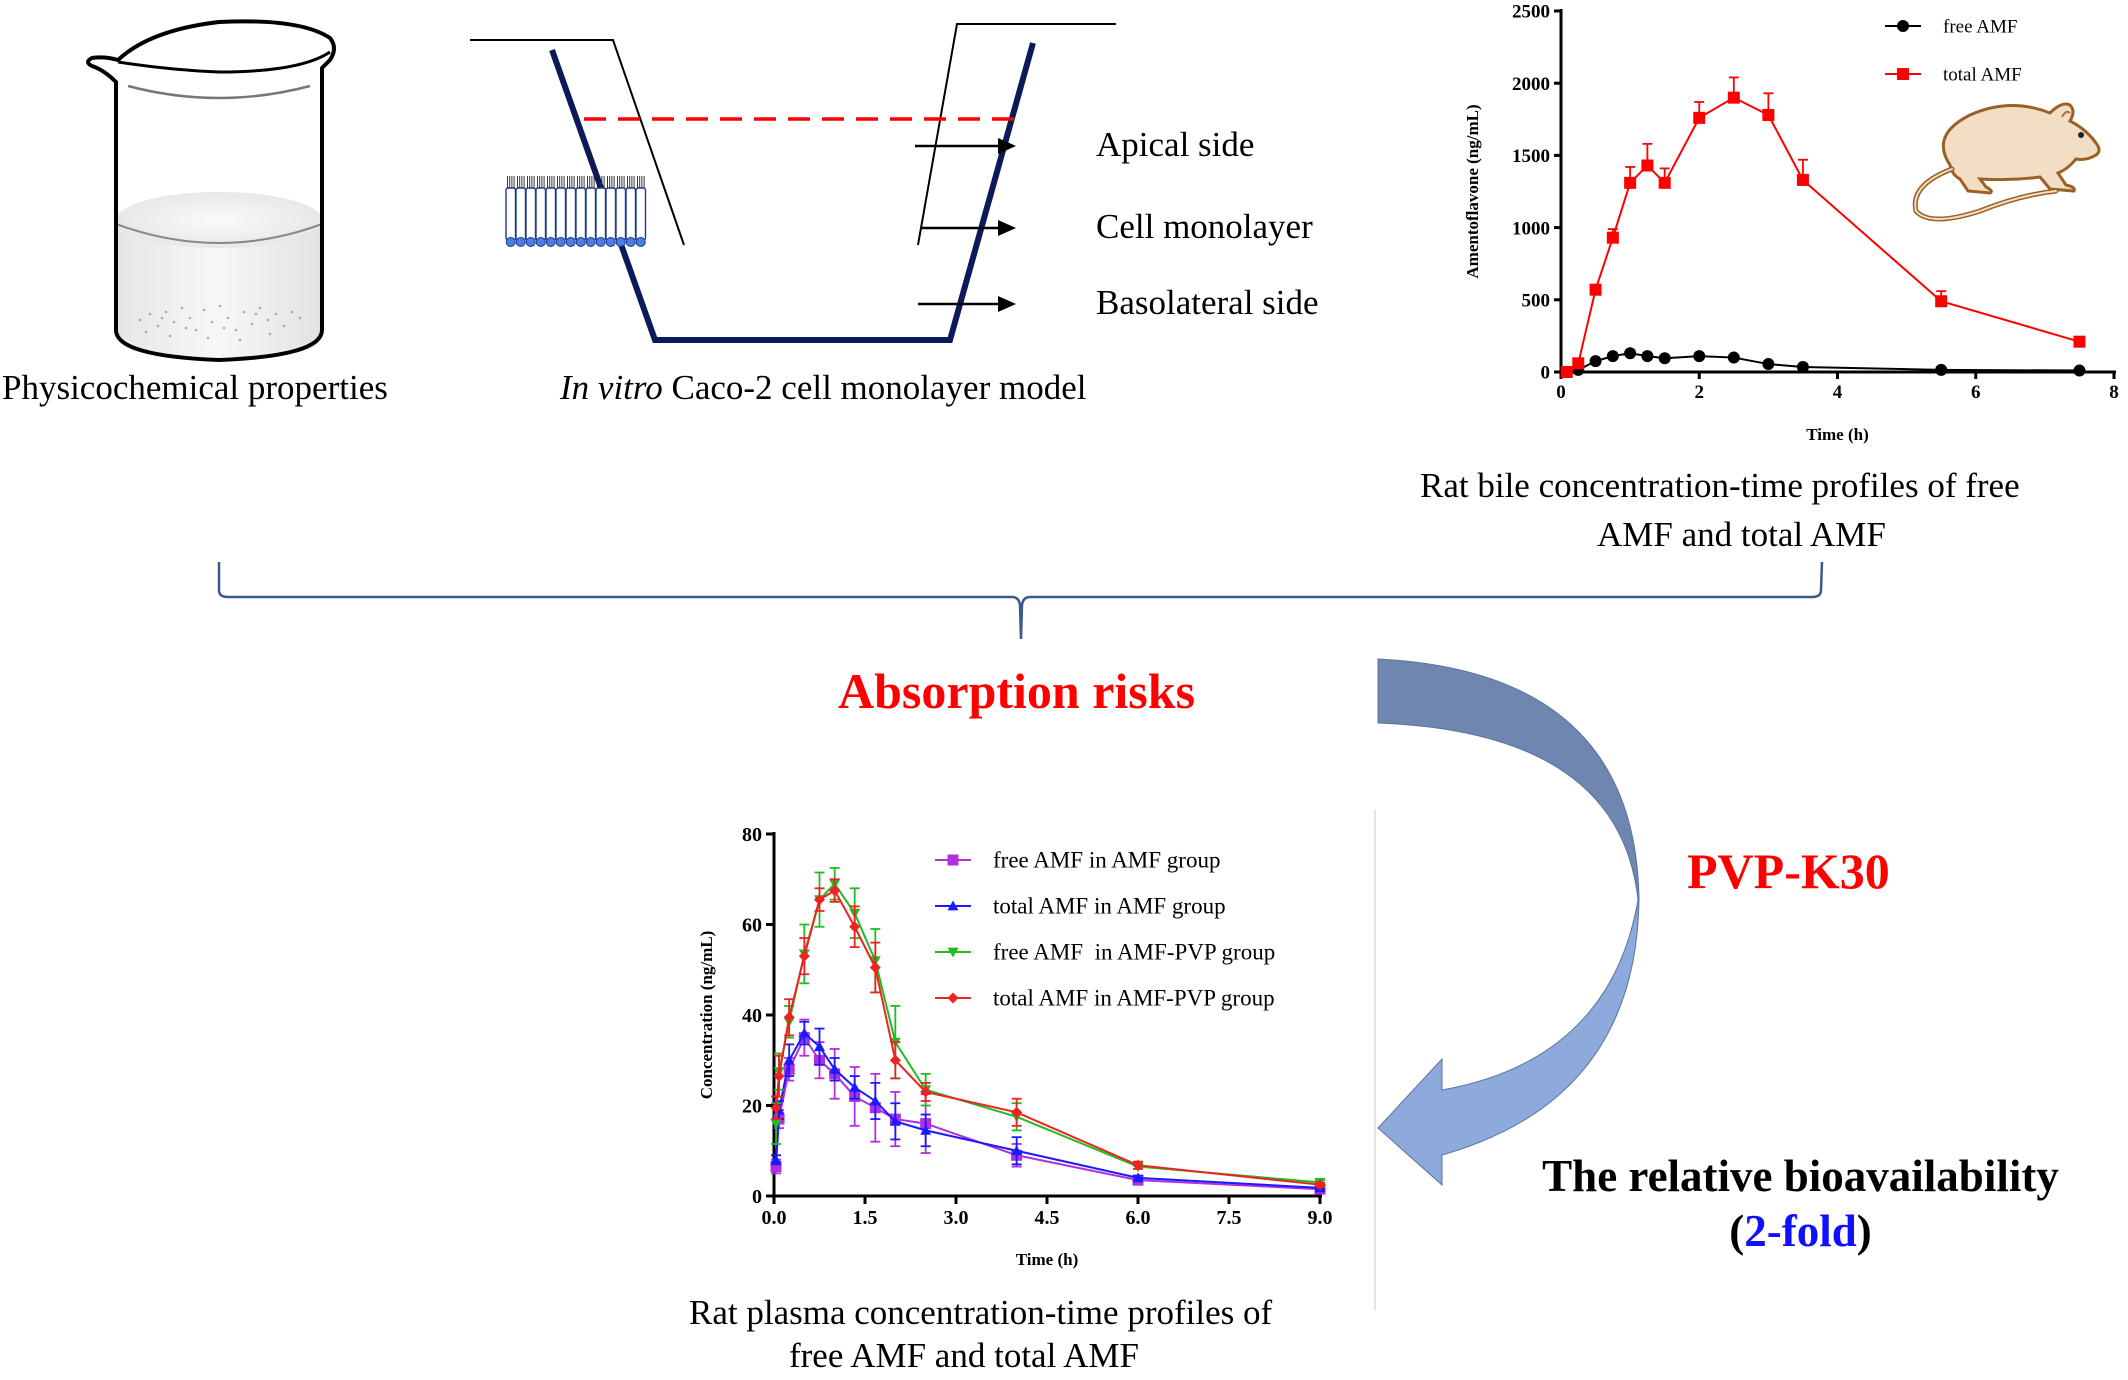  Describe the element at coordinates (1561, 392) in the screenshot. I see `bile-x-tick-label: 0` at that location.